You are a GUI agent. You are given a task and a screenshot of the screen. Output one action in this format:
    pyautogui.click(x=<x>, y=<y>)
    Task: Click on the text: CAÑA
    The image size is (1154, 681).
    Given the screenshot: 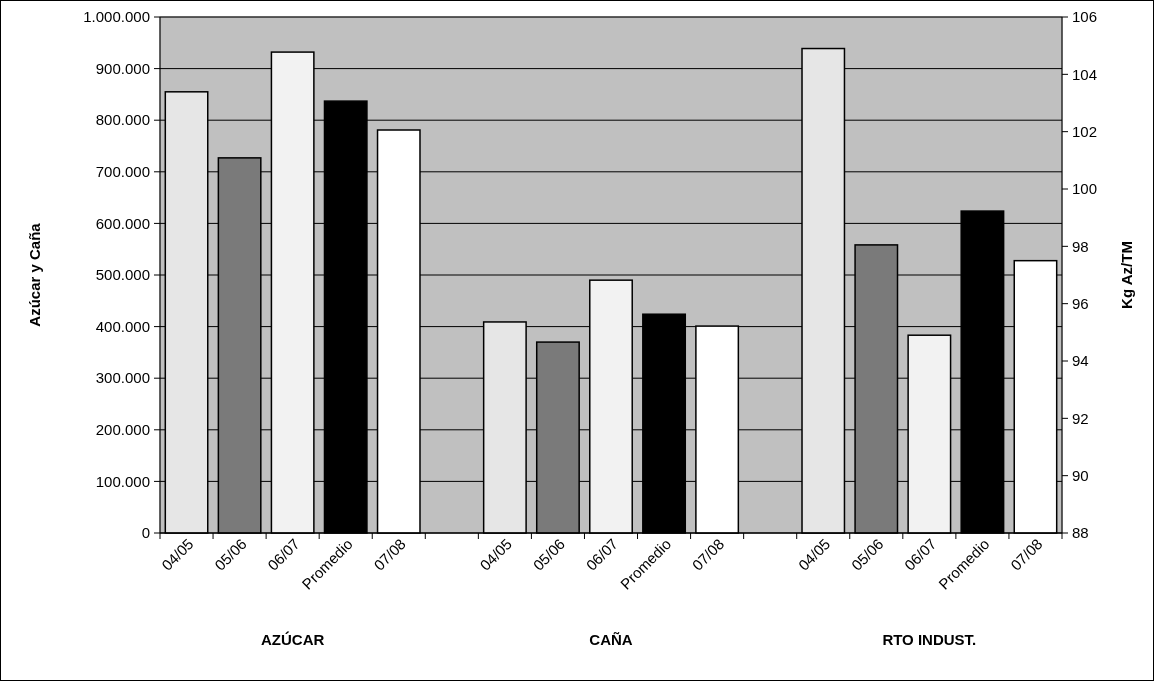 What is the action you would take?
    pyautogui.click(x=611, y=639)
    